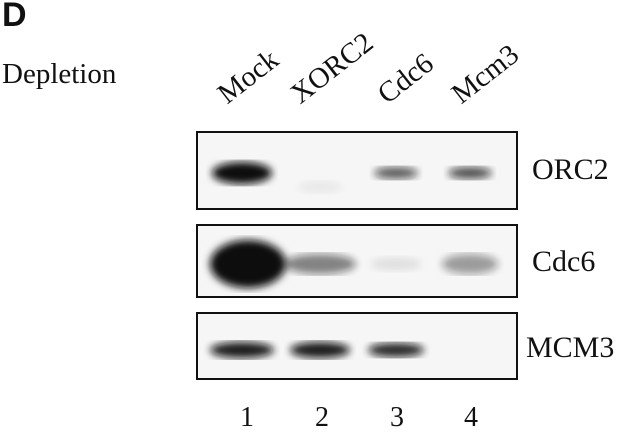 This screenshot has height=439, width=640. What do you see at coordinates (322, 417) in the screenshot?
I see `lane-number-2: 2` at bounding box center [322, 417].